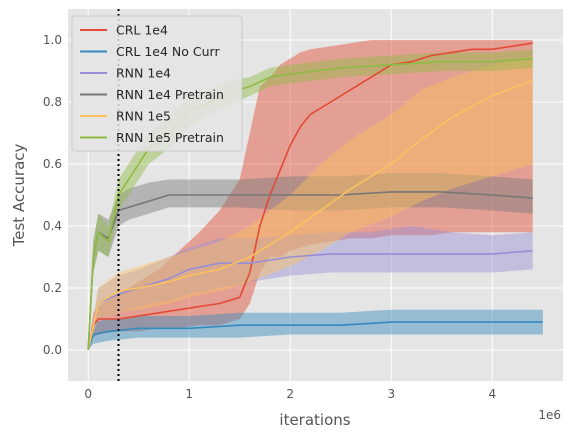 Image resolution: width=574 pixels, height=440 pixels. I want to click on y-tick-label: 0.6, so click(52, 164).